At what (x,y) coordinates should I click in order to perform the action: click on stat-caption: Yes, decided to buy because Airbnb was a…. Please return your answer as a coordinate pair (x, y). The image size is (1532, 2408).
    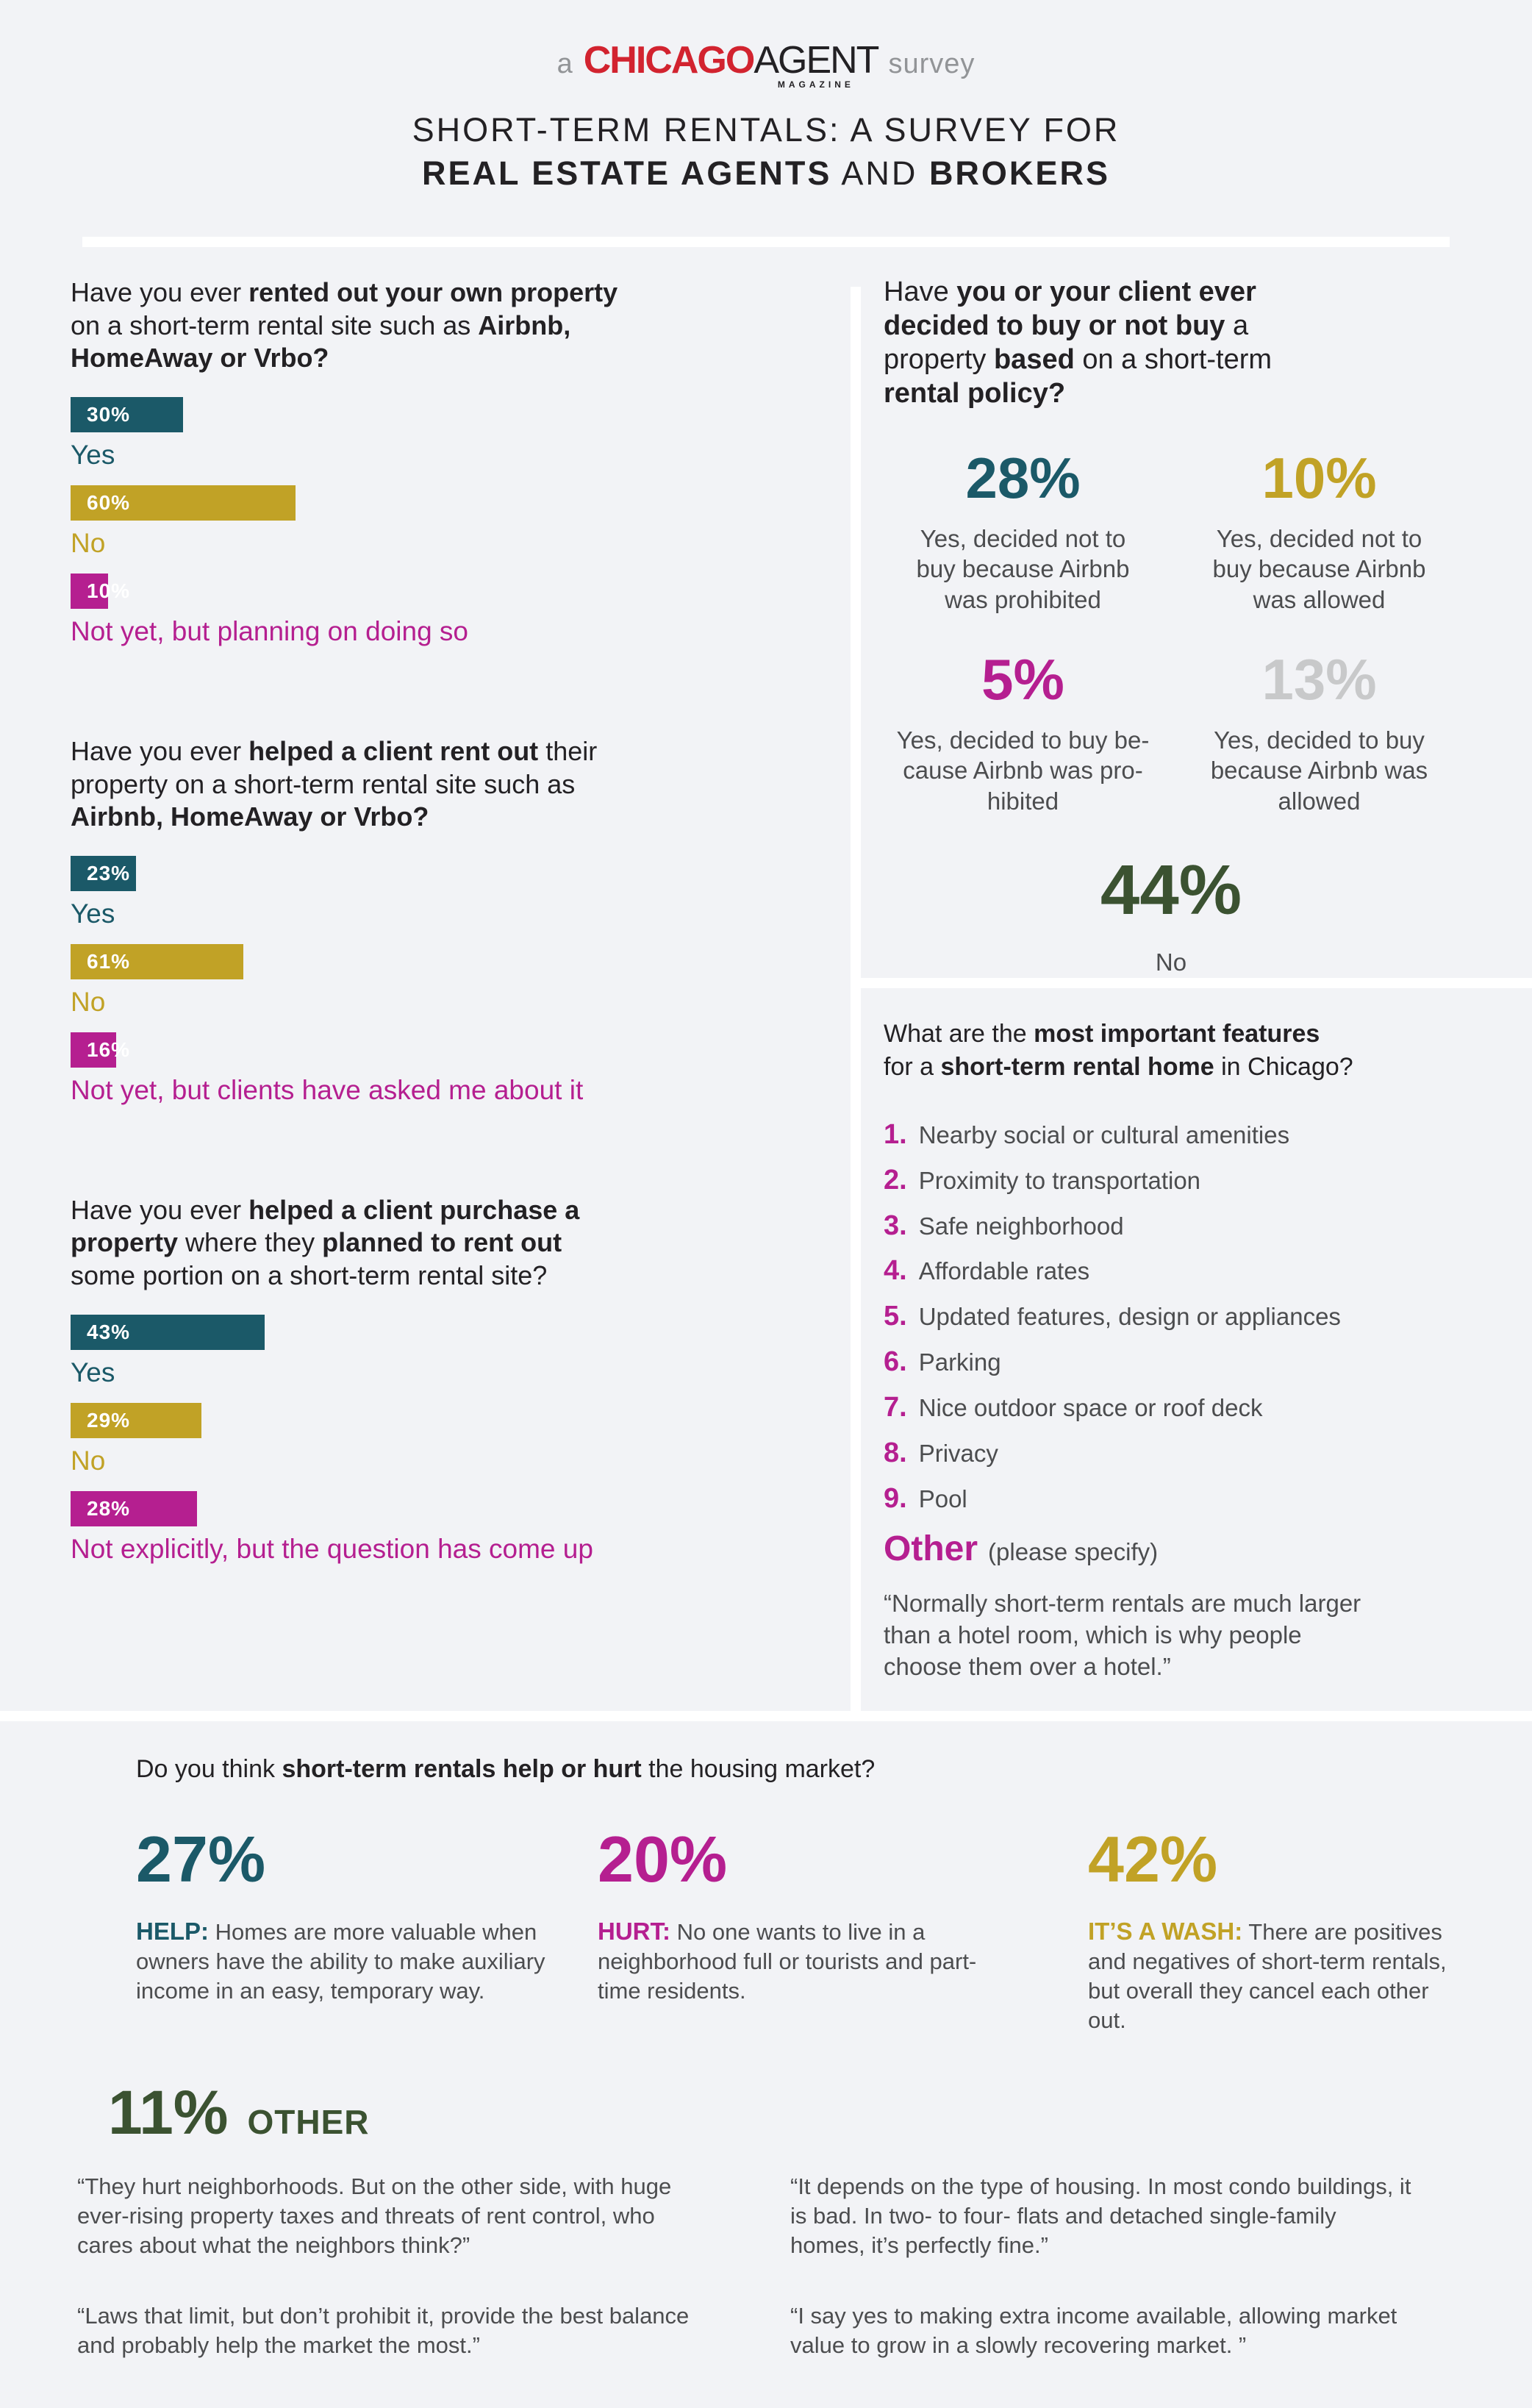
    Looking at the image, I should click on (1319, 770).